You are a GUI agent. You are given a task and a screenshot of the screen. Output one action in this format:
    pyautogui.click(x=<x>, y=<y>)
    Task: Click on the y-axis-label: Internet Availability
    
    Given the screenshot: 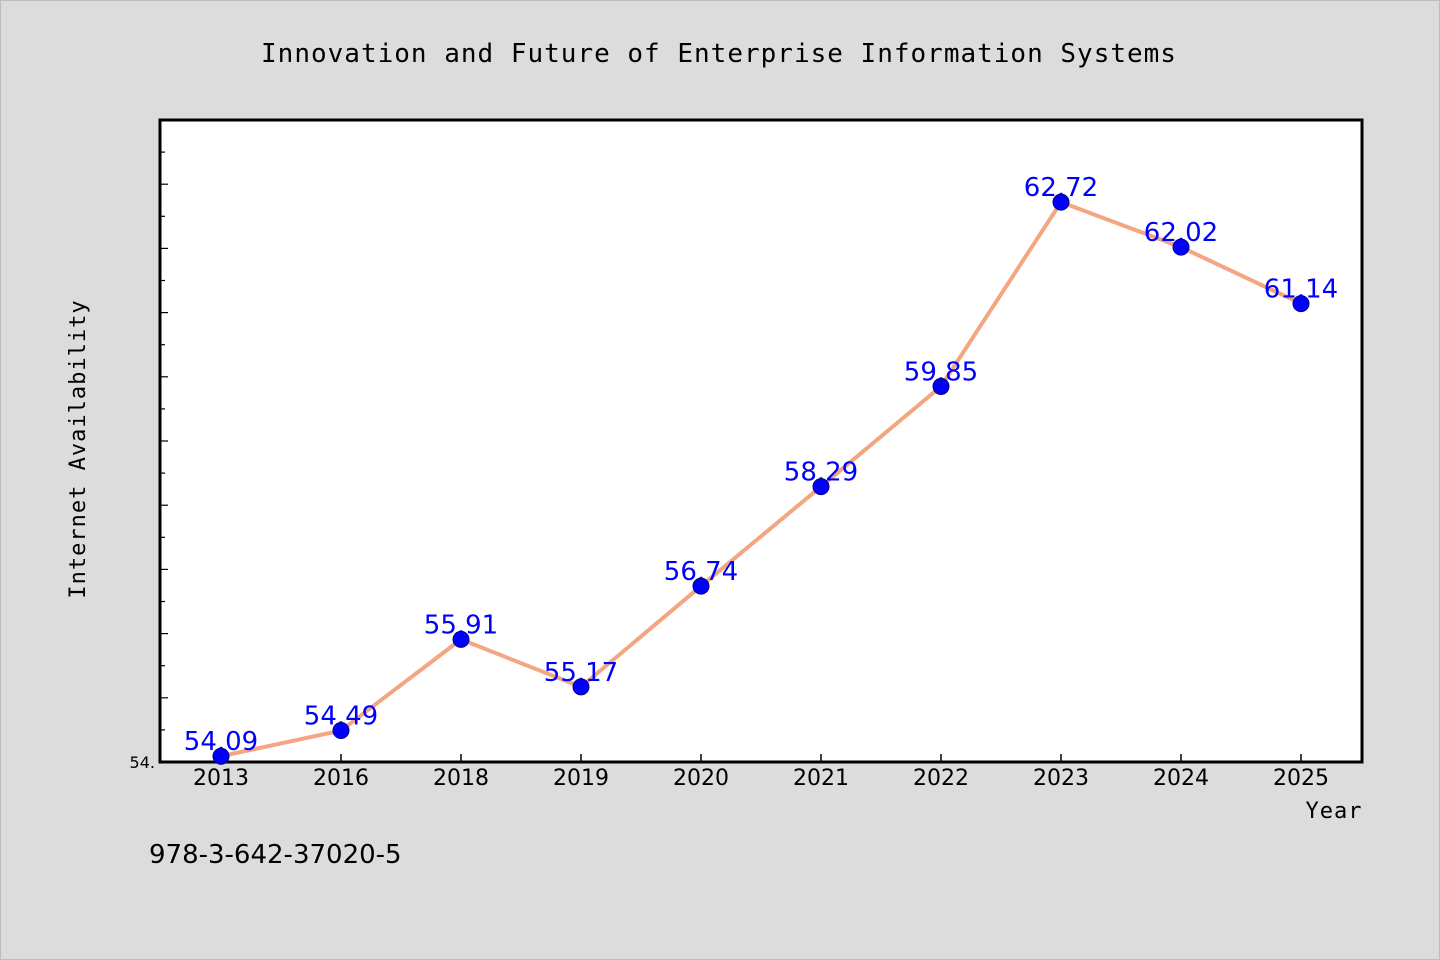 What is the action you would take?
    pyautogui.click(x=78, y=448)
    